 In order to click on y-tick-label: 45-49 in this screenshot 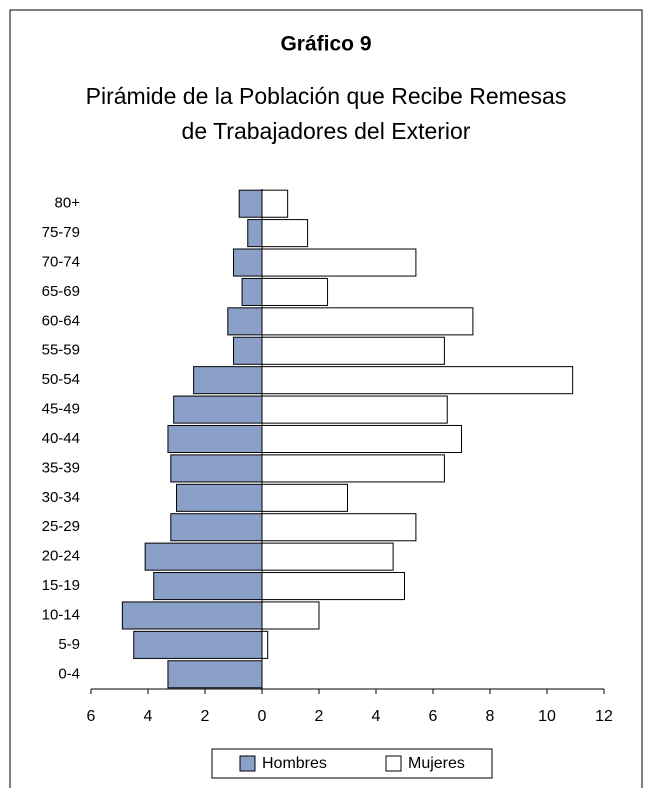, I will do `click(61, 409)`.